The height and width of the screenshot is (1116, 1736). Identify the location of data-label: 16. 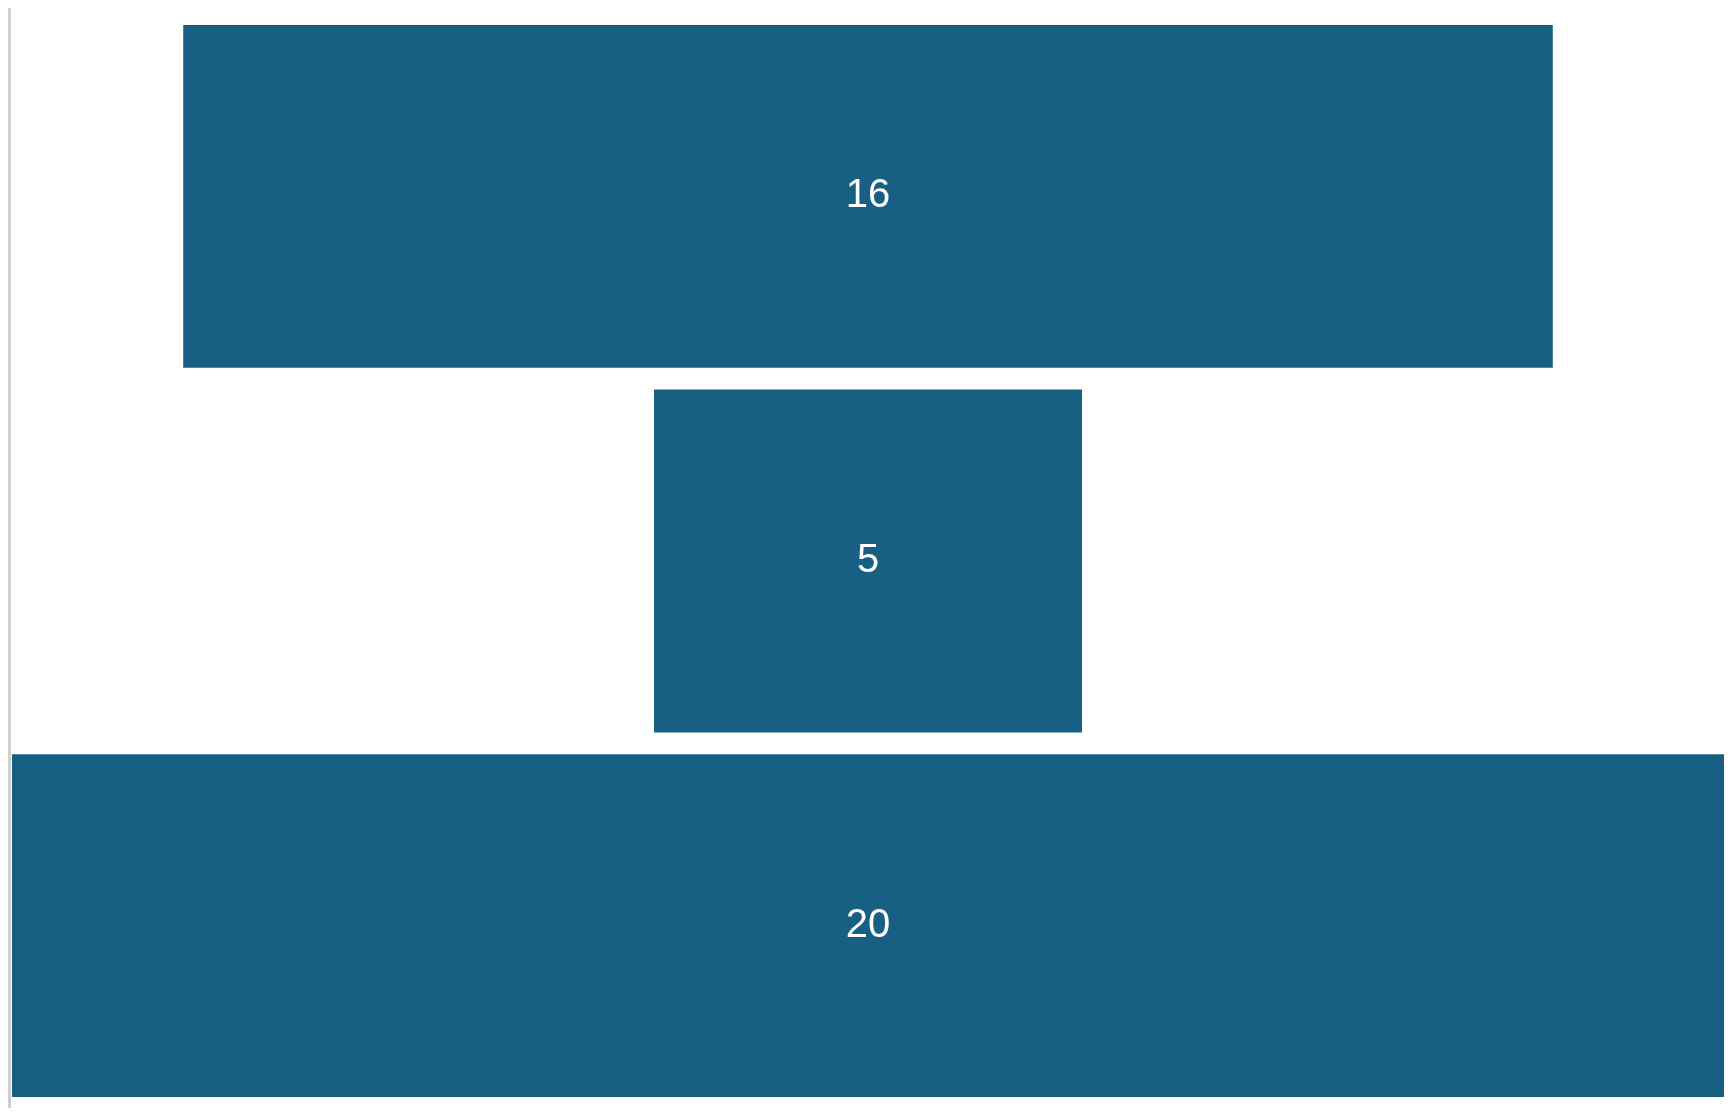
(868, 193).